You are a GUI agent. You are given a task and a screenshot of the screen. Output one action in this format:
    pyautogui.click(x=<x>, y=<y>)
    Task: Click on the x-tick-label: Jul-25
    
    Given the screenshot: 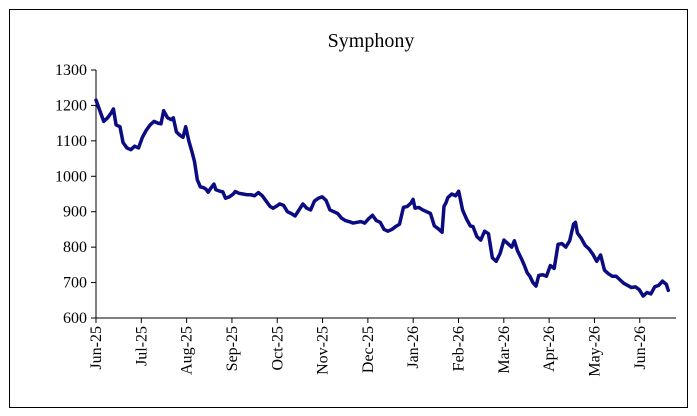 What is the action you would take?
    pyautogui.click(x=141, y=346)
    